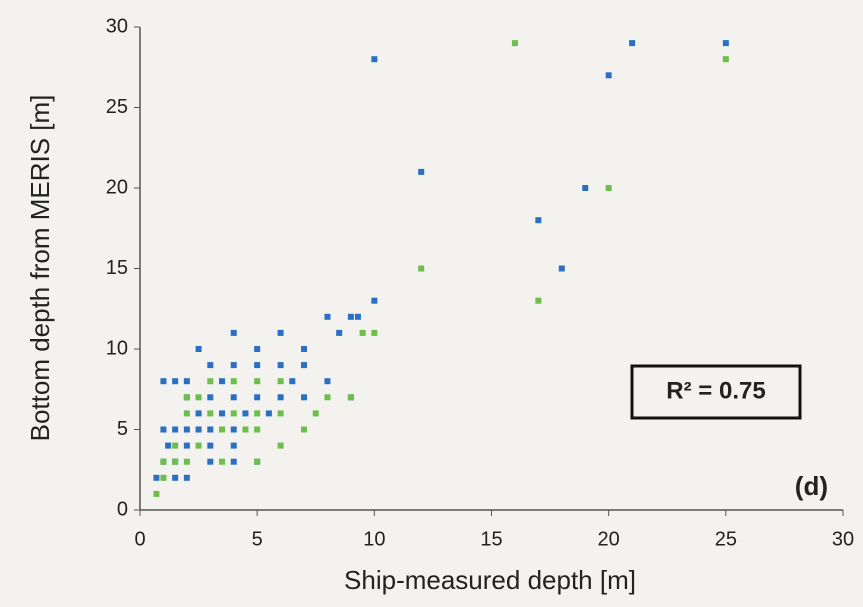 This screenshot has width=863, height=607. What do you see at coordinates (122, 429) in the screenshot?
I see `y-tick-label: 5` at bounding box center [122, 429].